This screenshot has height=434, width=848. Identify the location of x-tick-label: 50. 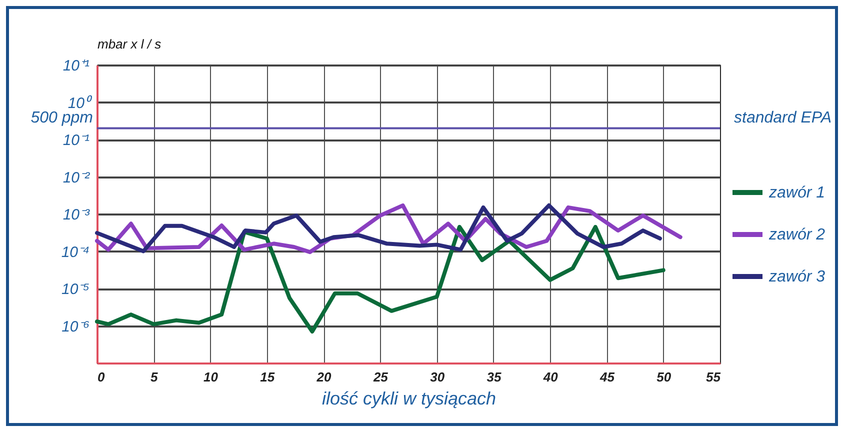
(664, 377).